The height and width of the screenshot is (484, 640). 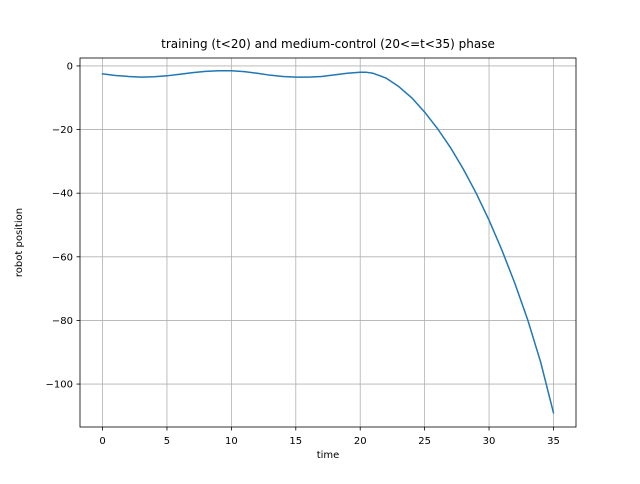 What do you see at coordinates (62, 321) in the screenshot?
I see `y-tick-label: −80` at bounding box center [62, 321].